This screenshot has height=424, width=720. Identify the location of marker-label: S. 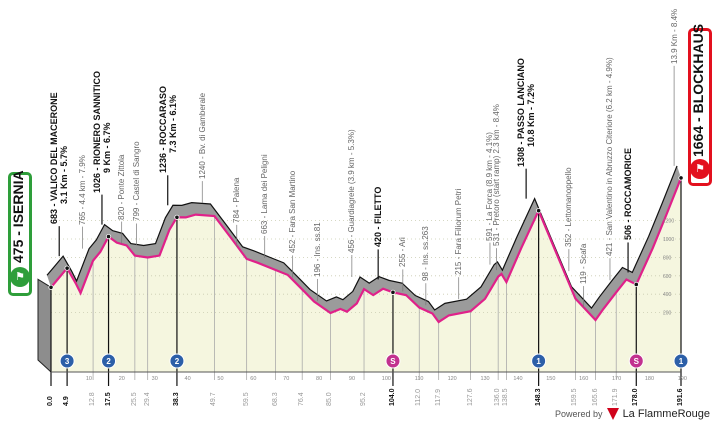
(637, 361).